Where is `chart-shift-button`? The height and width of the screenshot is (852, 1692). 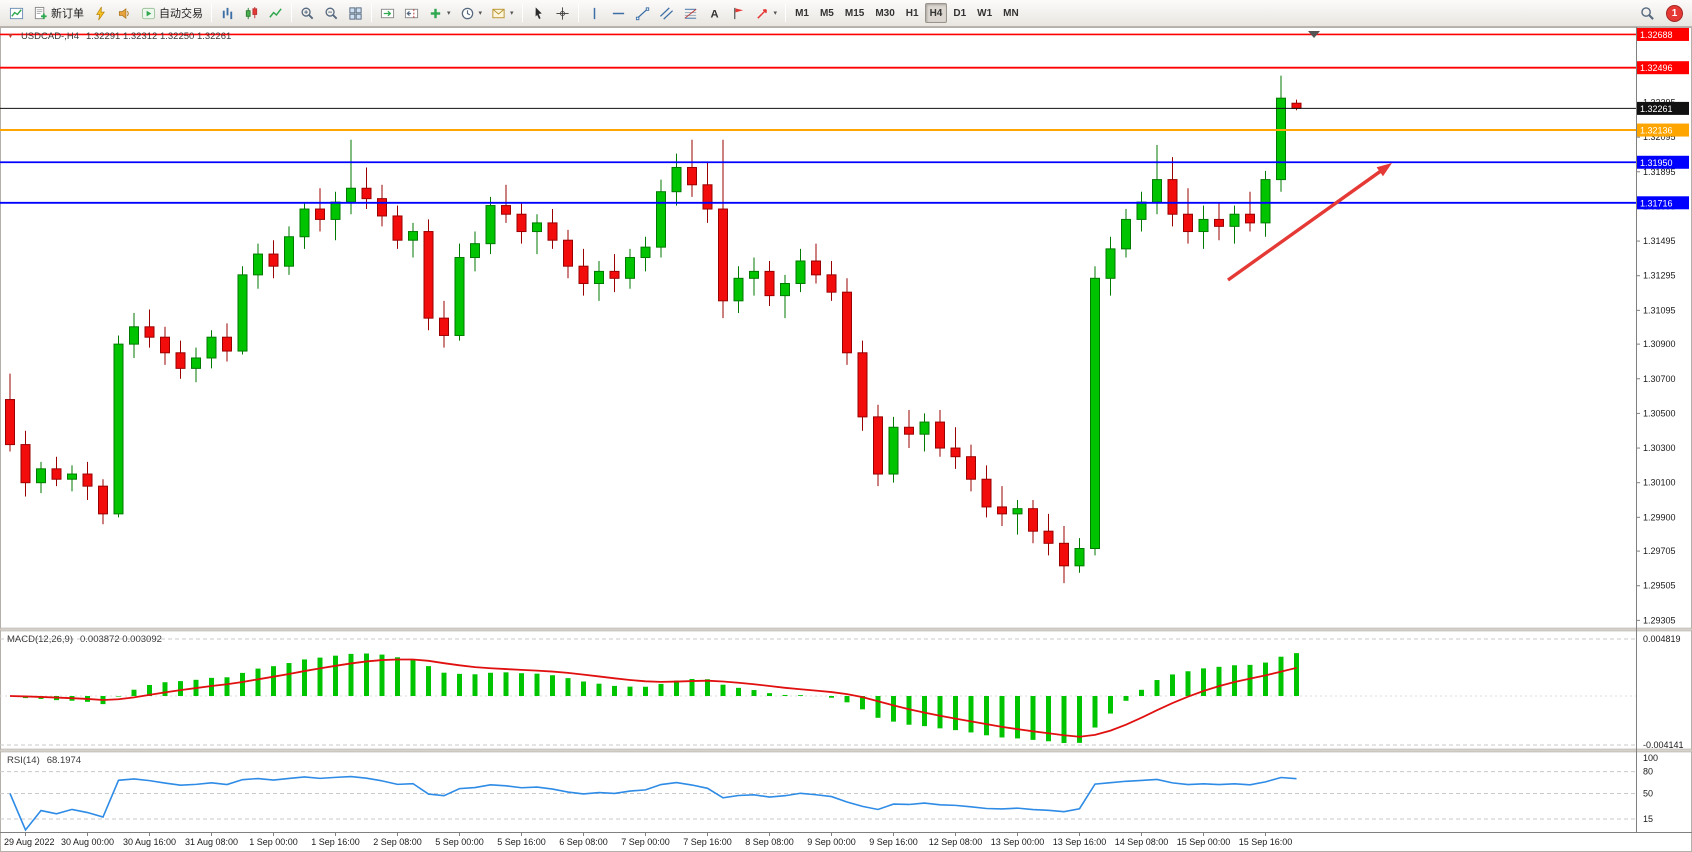 chart-shift-button is located at coordinates (411, 13).